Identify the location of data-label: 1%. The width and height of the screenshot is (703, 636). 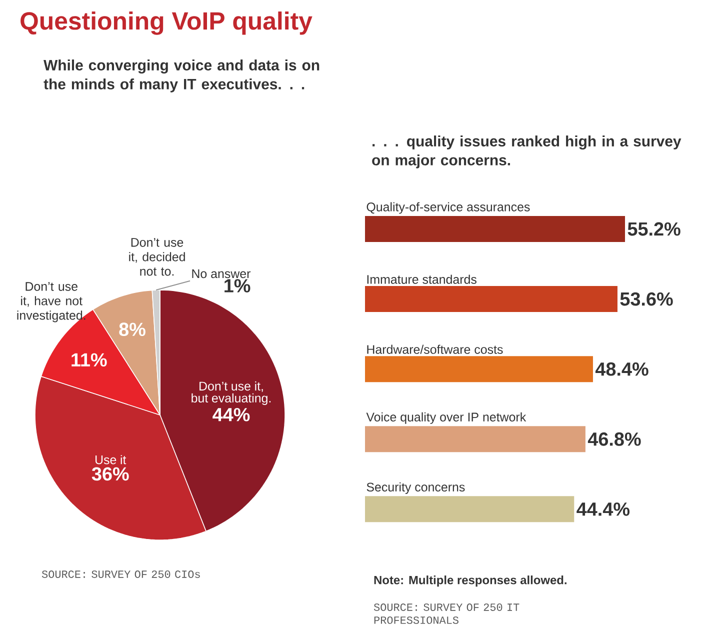
(237, 285).